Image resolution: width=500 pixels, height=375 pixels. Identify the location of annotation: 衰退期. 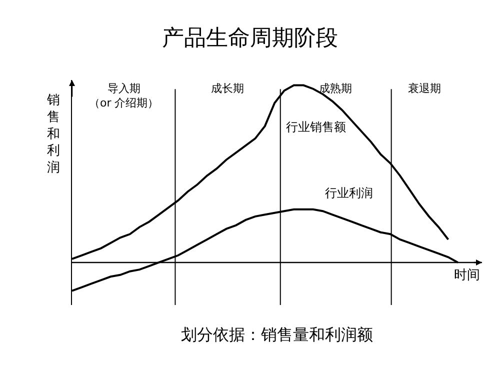
(424, 88).